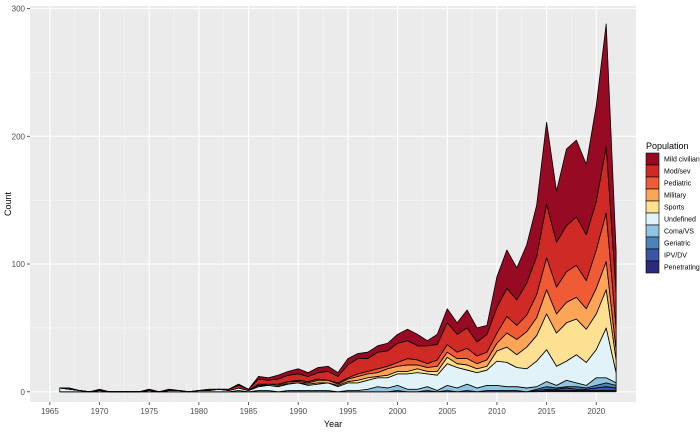  What do you see at coordinates (8, 204) in the screenshot?
I see `y-axis-title: Count` at bounding box center [8, 204].